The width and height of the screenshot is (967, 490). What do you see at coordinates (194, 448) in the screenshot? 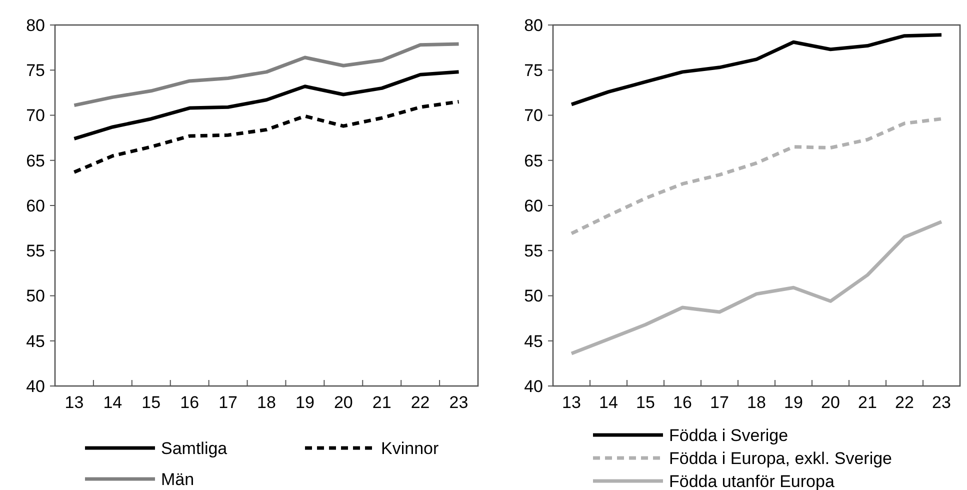
I see `legend-label: Samtliga` at bounding box center [194, 448].